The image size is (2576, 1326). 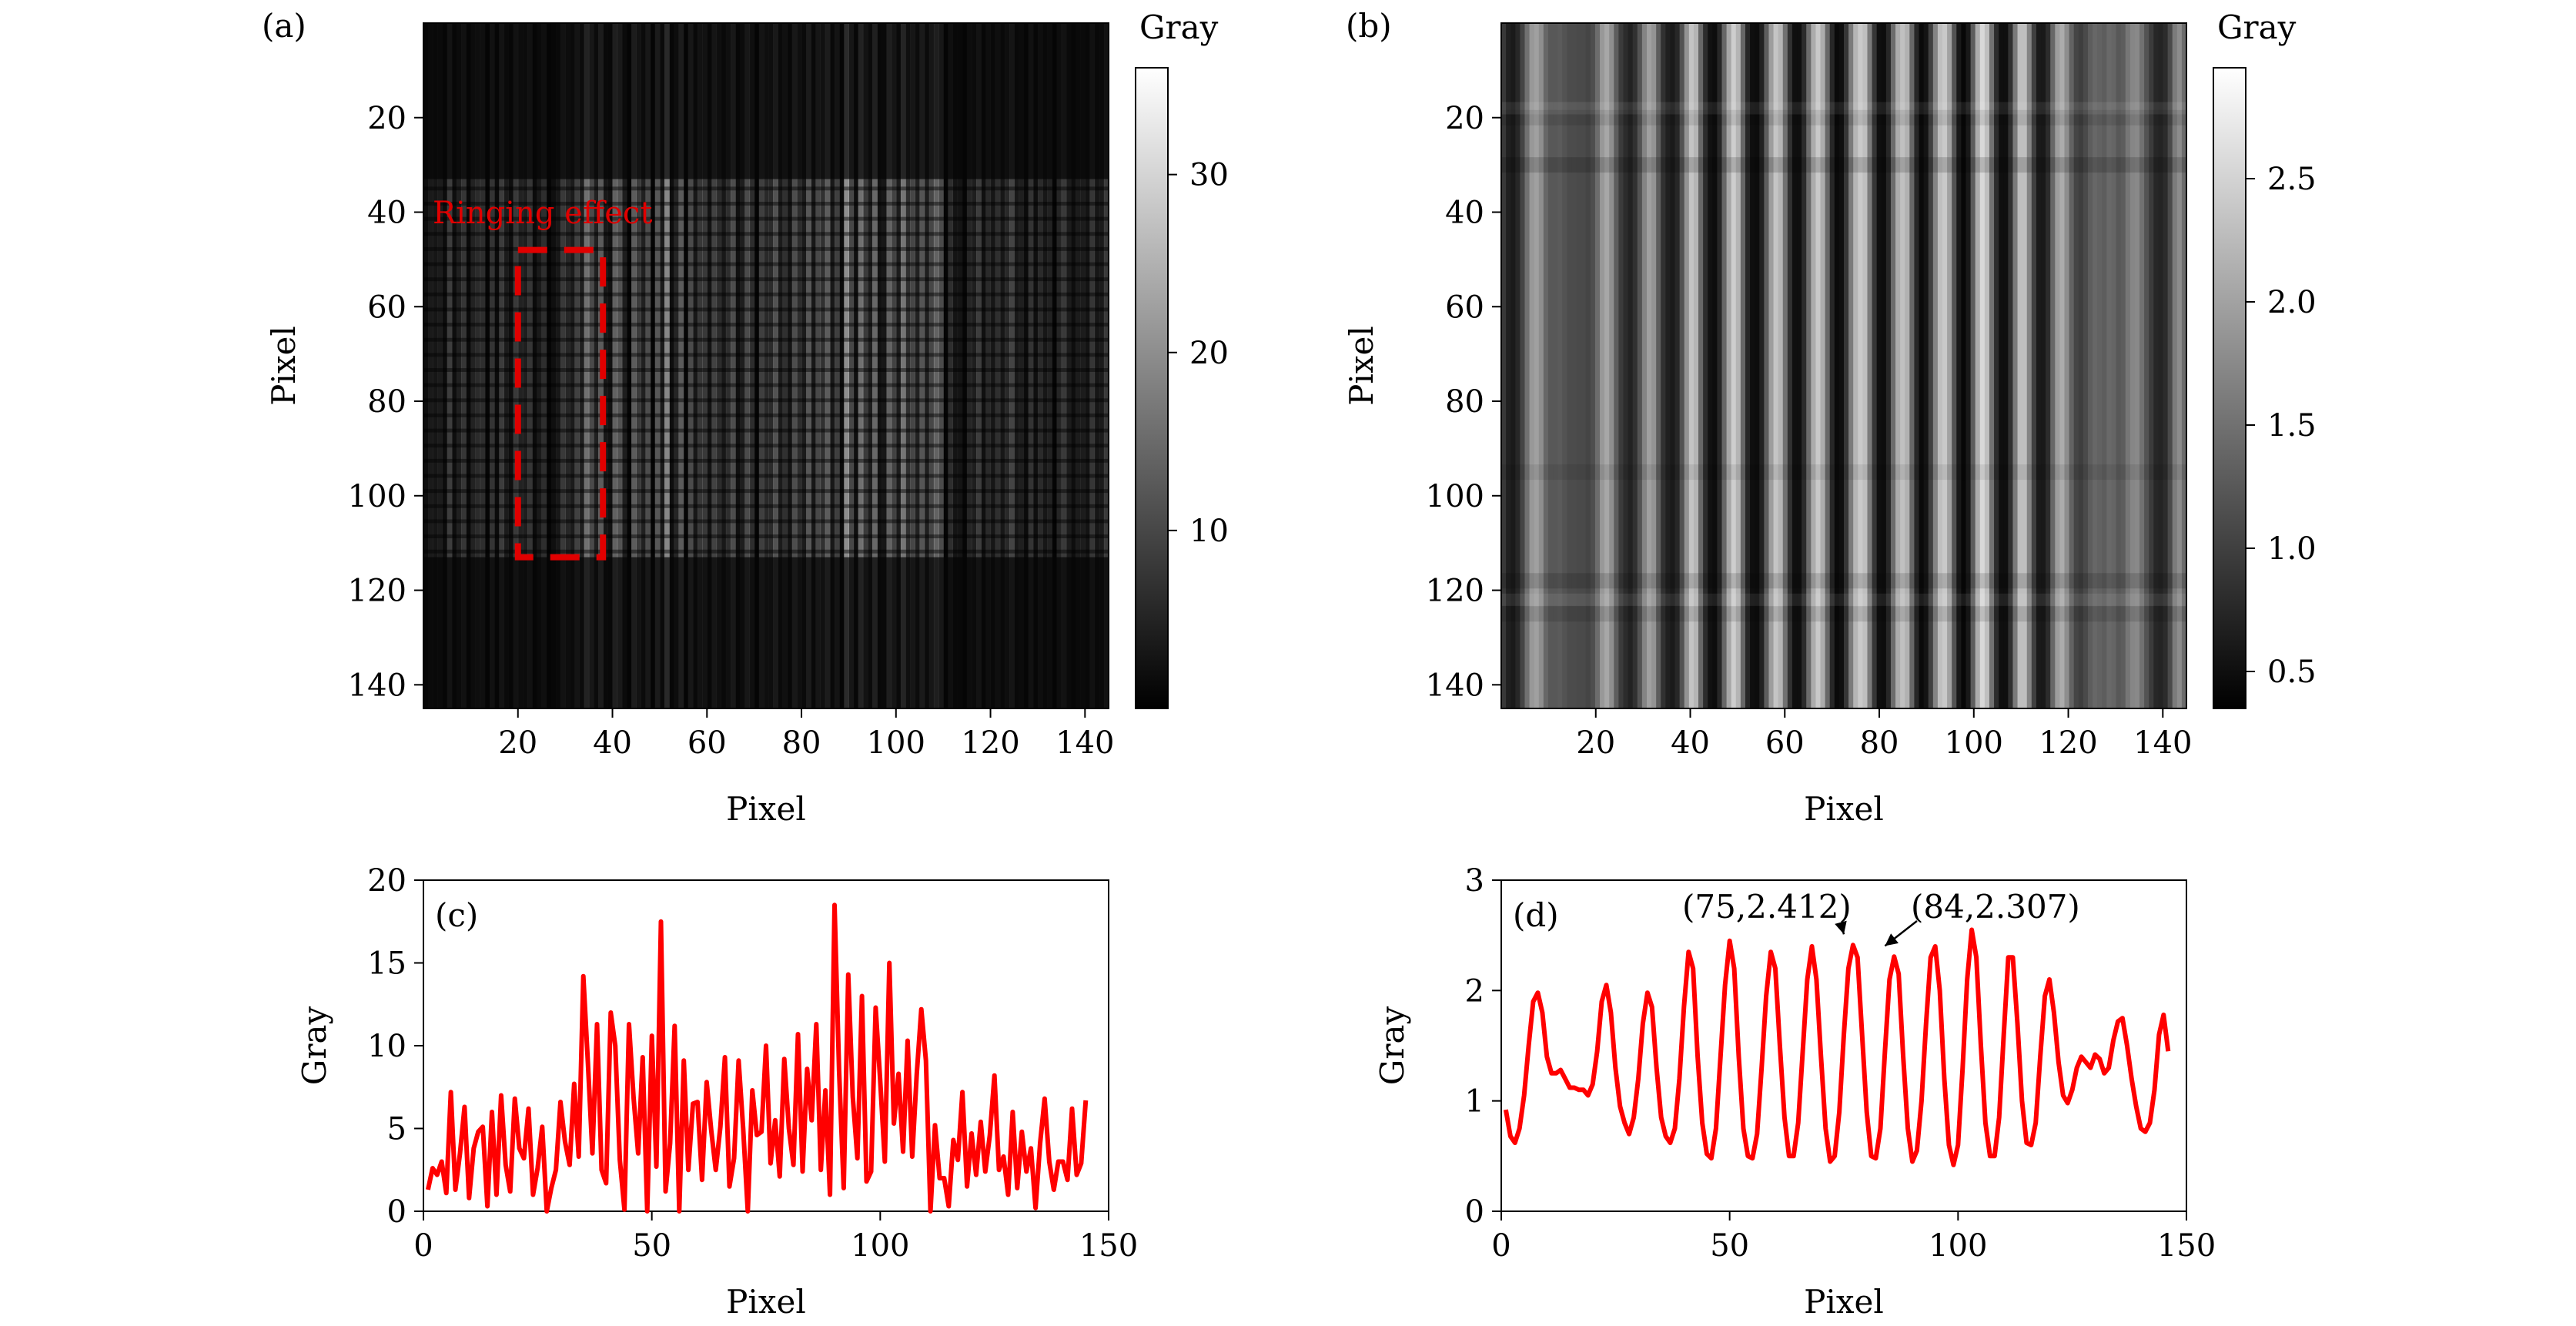 I want to click on panel-b-colorbar-tick-label: 1.0, so click(x=2292, y=549).